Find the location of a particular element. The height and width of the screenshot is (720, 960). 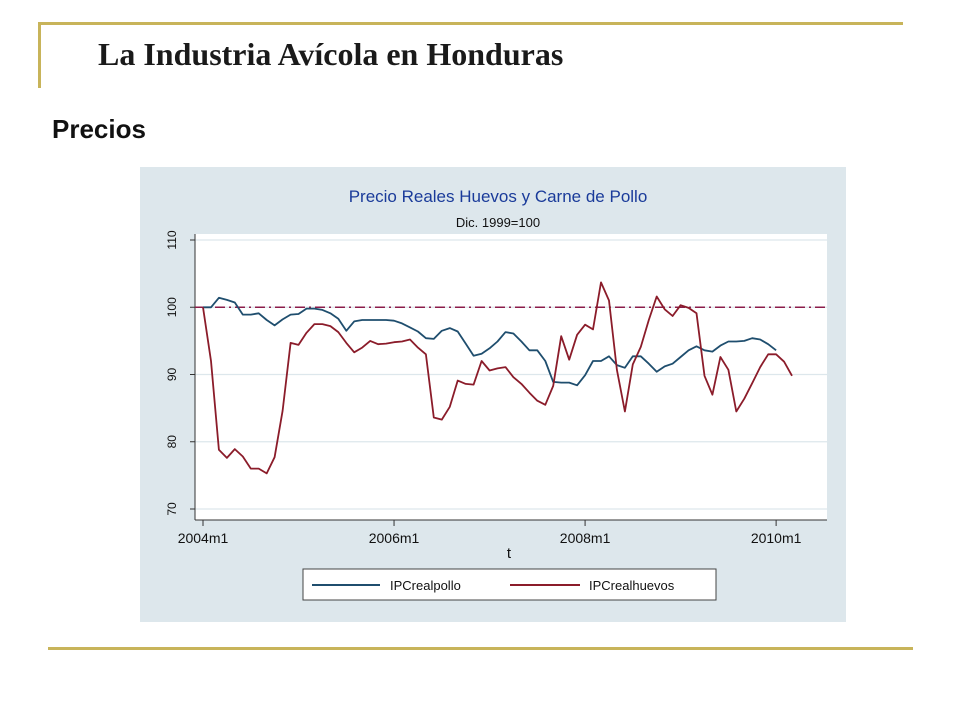

chart-legend: IPCrealpollo IPCrealhuevos is located at coordinates (509, 584).